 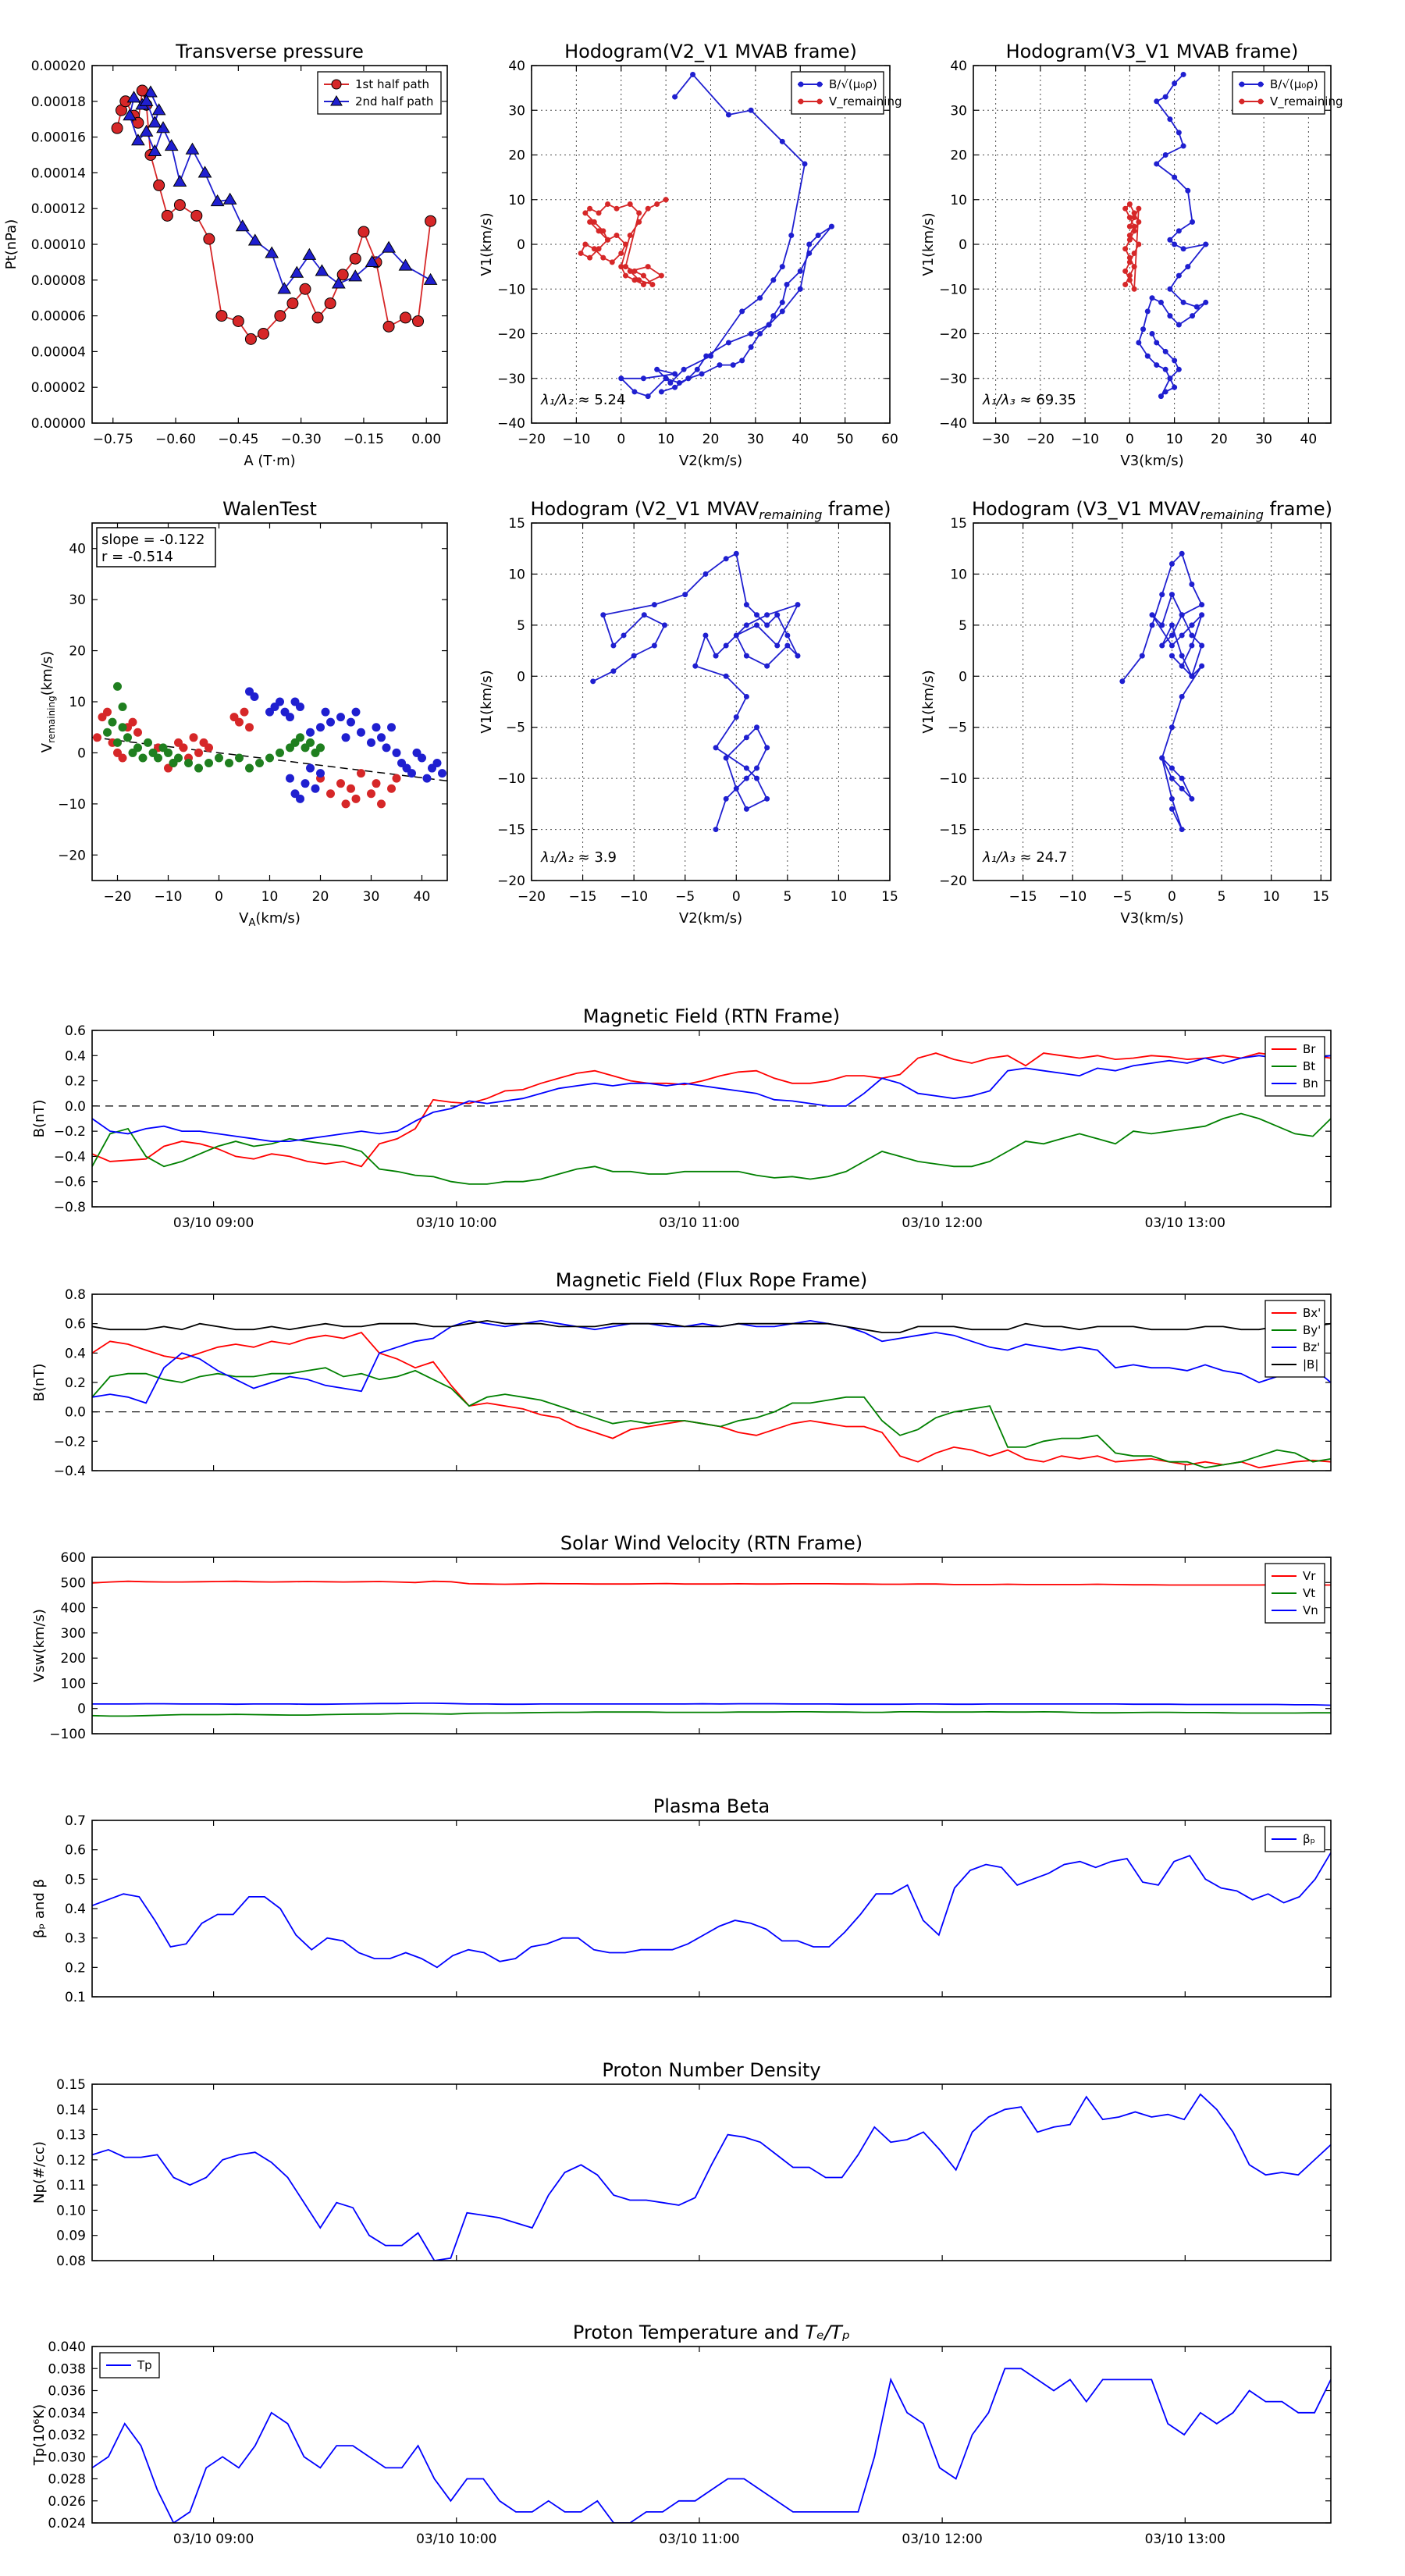 I want to click on solar-wind-velocity-legend-label-0: Vr, so click(x=1309, y=1576).